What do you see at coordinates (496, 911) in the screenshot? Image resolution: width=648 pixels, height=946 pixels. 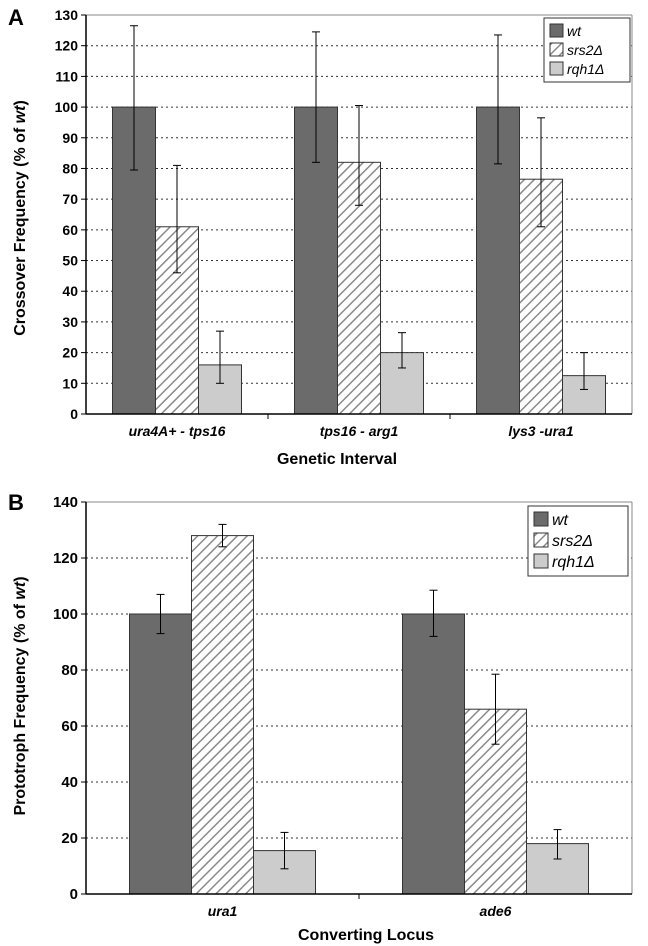 I see `x-tick-label: ade6` at bounding box center [496, 911].